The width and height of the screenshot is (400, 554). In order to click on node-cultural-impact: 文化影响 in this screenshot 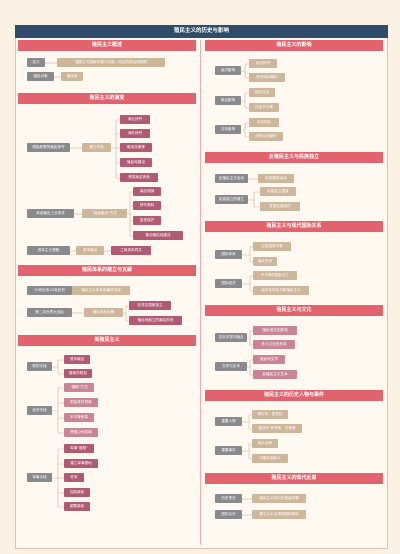, I will do `click(228, 129)`.